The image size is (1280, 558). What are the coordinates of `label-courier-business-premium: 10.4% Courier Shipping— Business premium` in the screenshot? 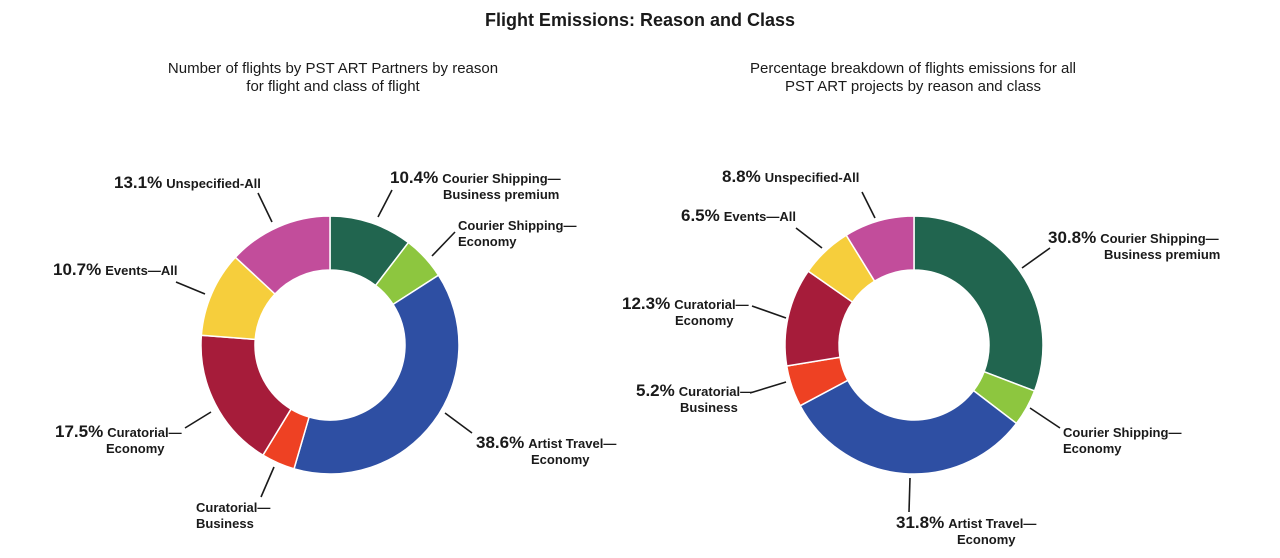 It's located at (475, 185).